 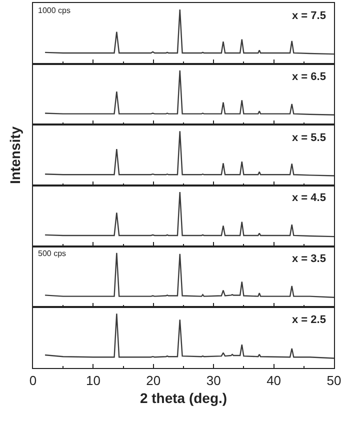 I want to click on annotation: x = 6.5, so click(x=309, y=77).